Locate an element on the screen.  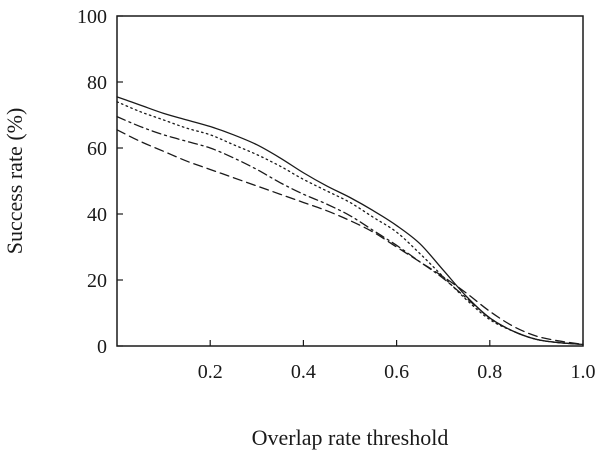
x-tick-label: 0.6 is located at coordinates (396, 372).